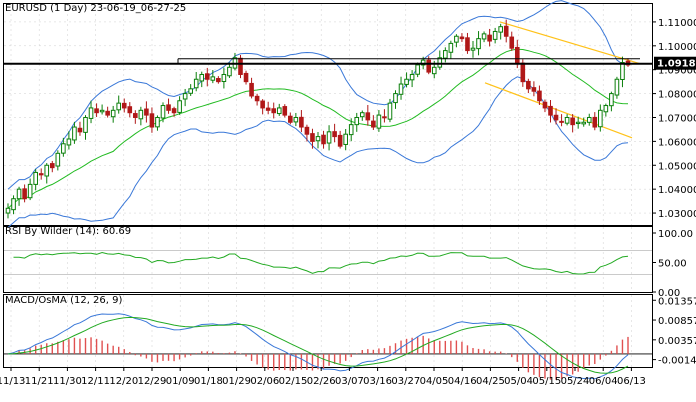  What do you see at coordinates (377, 381) in the screenshot?
I see `date-tick-label: 03/16` at bounding box center [377, 381].